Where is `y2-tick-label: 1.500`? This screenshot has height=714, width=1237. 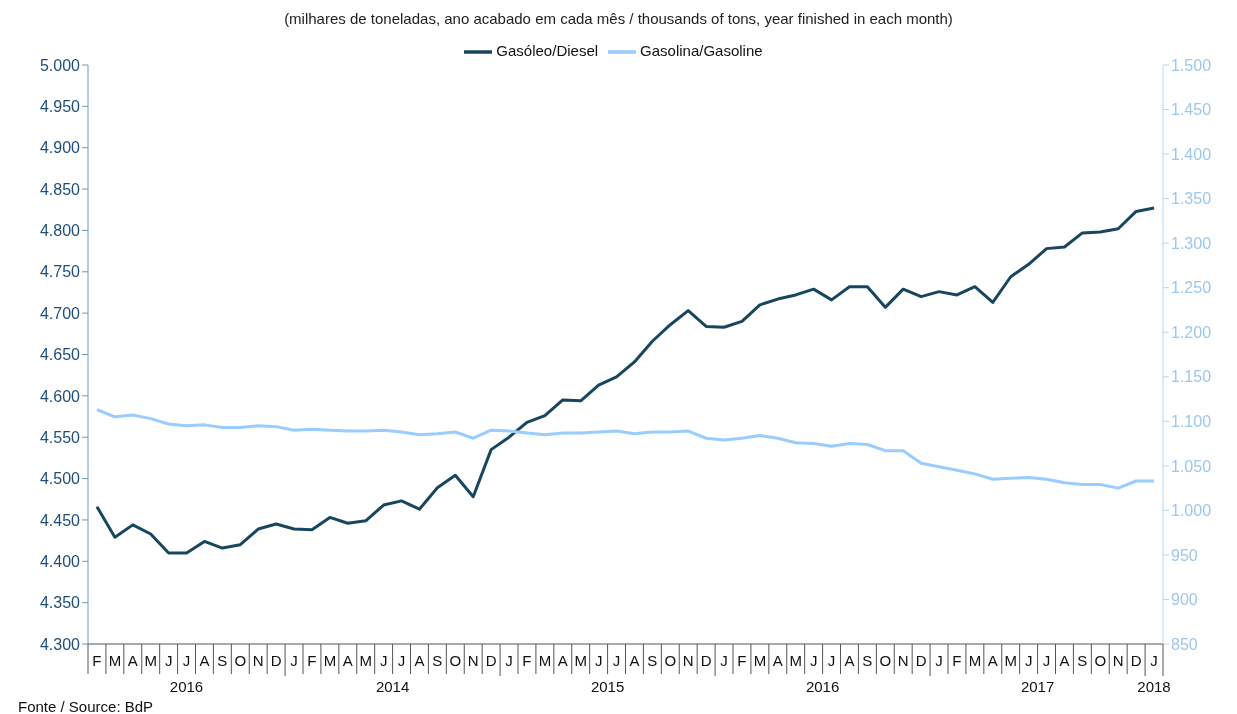
y2-tick-label: 1.500 is located at coordinates (1191, 65).